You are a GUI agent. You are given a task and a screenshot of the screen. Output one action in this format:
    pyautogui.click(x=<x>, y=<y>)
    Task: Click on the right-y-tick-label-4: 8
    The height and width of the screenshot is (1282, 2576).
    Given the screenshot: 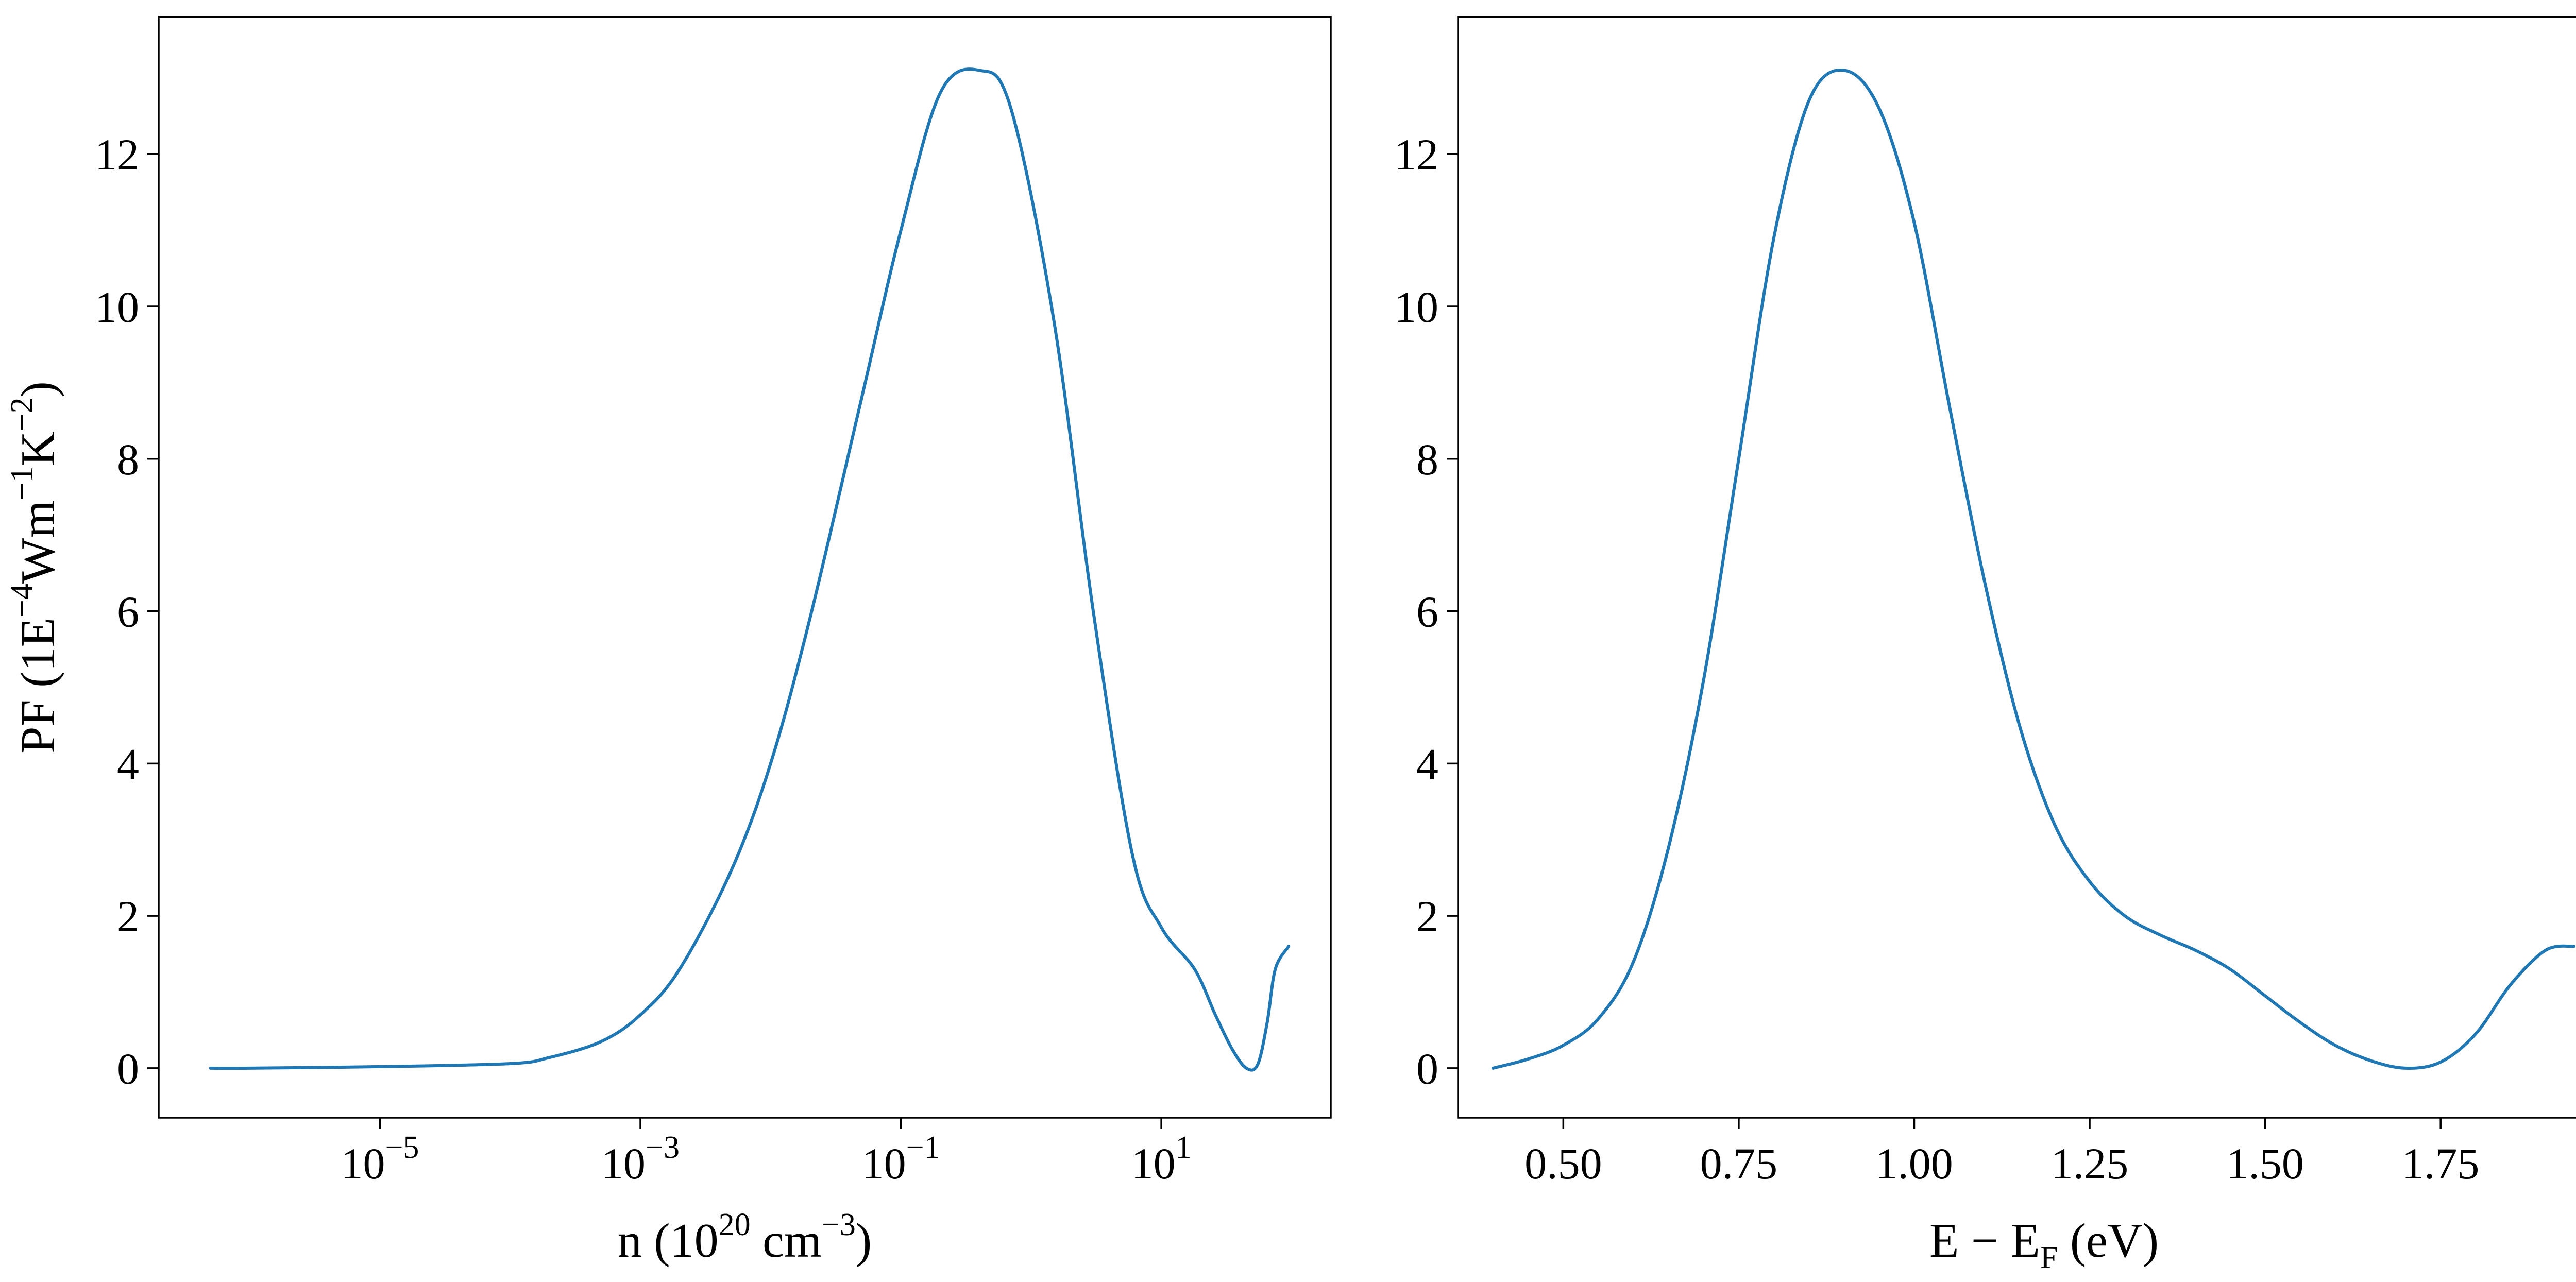 What is the action you would take?
    pyautogui.click(x=1427, y=459)
    